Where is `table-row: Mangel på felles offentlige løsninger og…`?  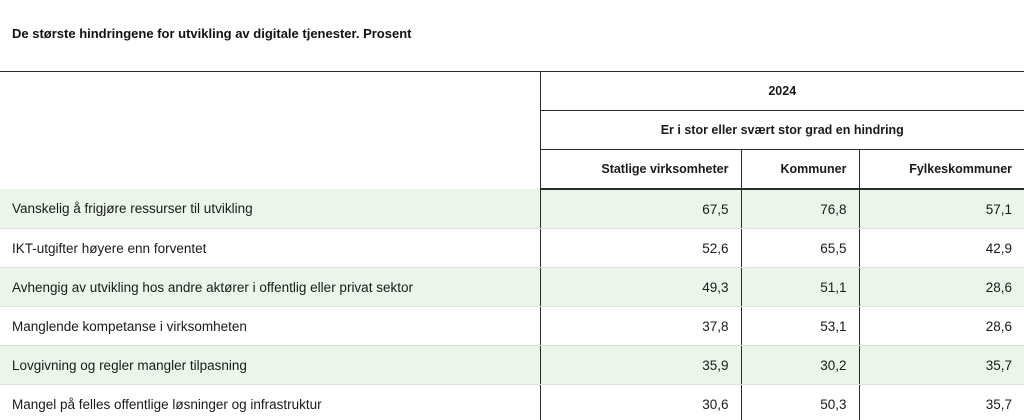
table-row: Mangel på felles offentlige løsninger og… is located at coordinates (512, 402).